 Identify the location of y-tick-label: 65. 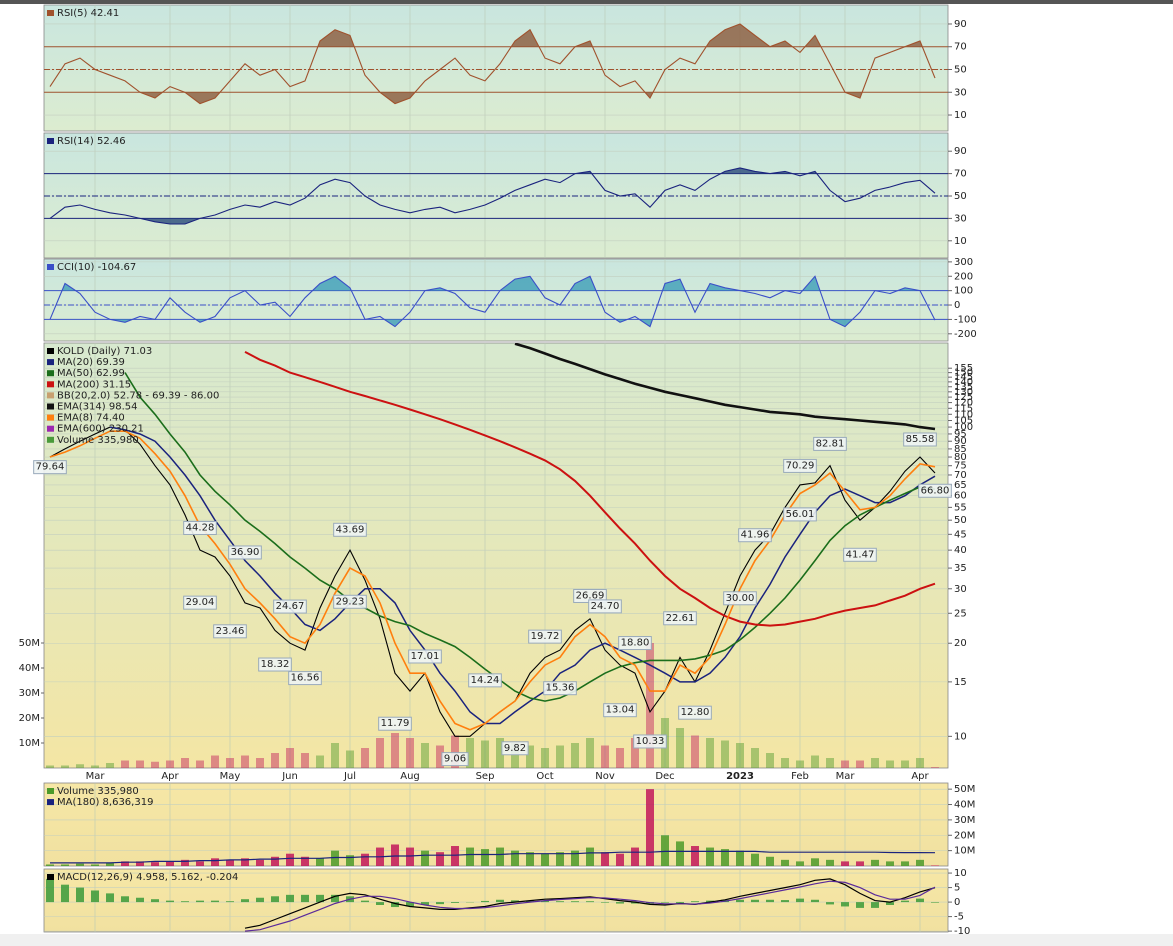
(960, 485).